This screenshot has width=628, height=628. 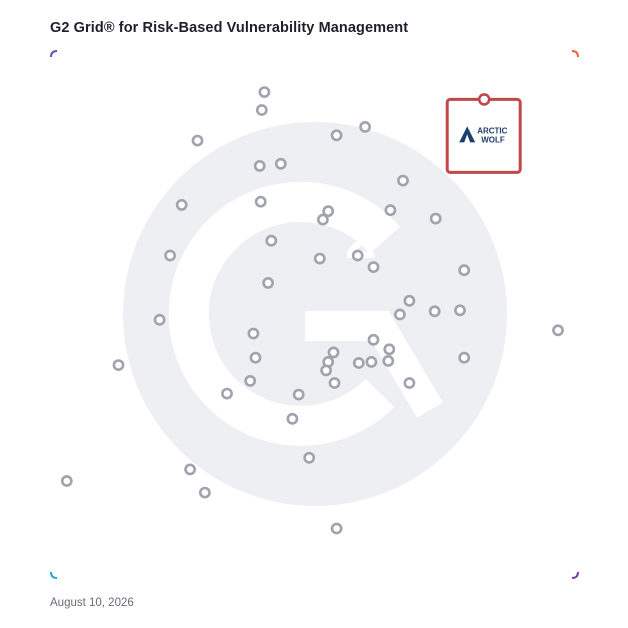 What do you see at coordinates (484, 99) in the screenshot?
I see `vendor-point-highlight` at bounding box center [484, 99].